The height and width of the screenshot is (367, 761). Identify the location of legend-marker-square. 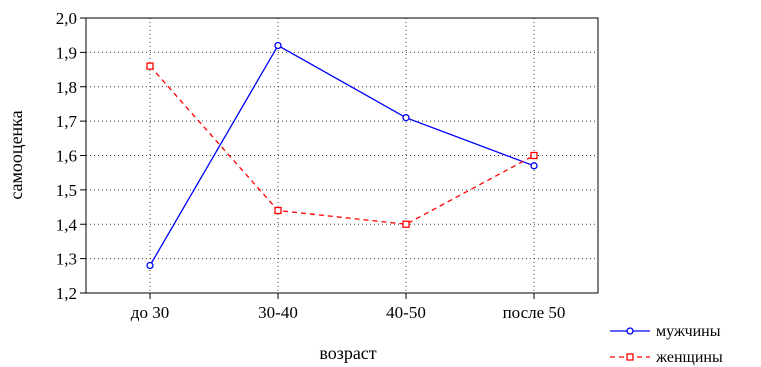
(630, 357).